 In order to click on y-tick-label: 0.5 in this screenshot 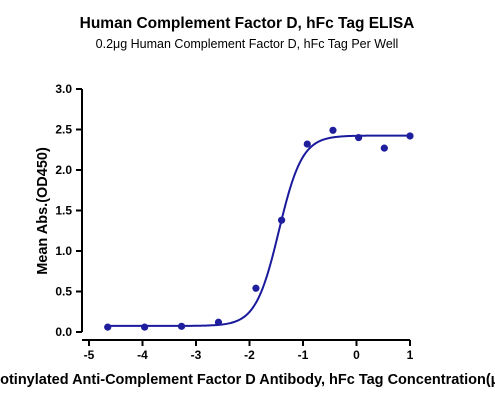, I will do `click(63, 292)`.